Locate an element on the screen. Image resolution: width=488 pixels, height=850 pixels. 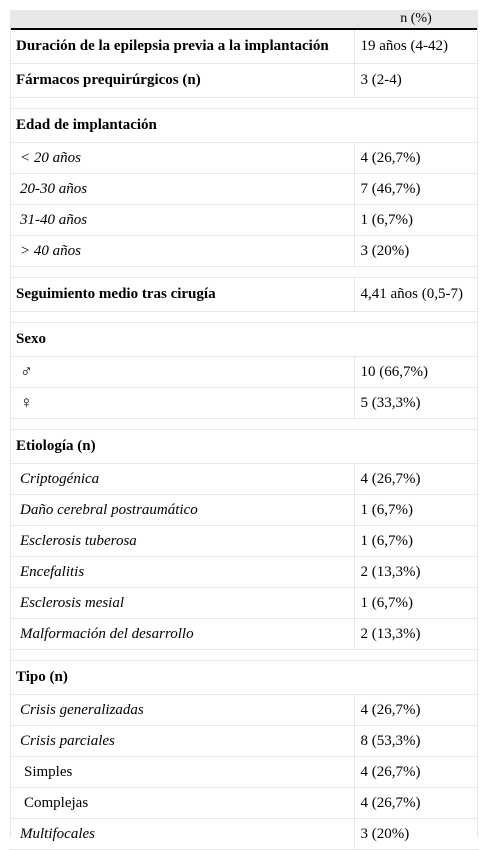
row-value: 19 años (4-42) is located at coordinates (415, 46).